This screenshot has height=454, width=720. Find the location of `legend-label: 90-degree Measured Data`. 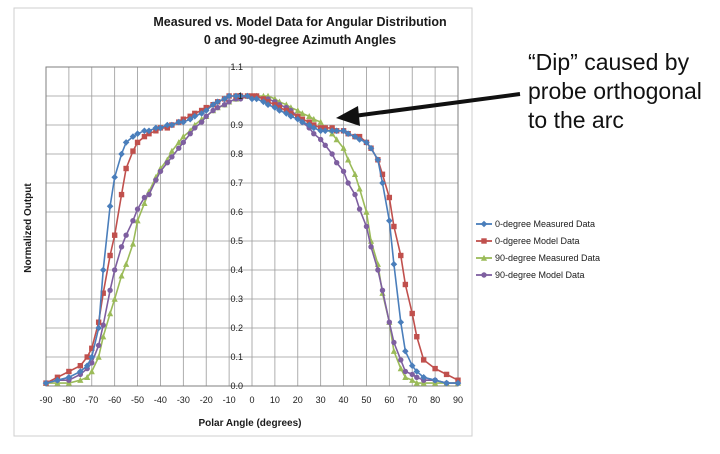

legend-label: 90-degree Measured Data is located at coordinates (547, 258).